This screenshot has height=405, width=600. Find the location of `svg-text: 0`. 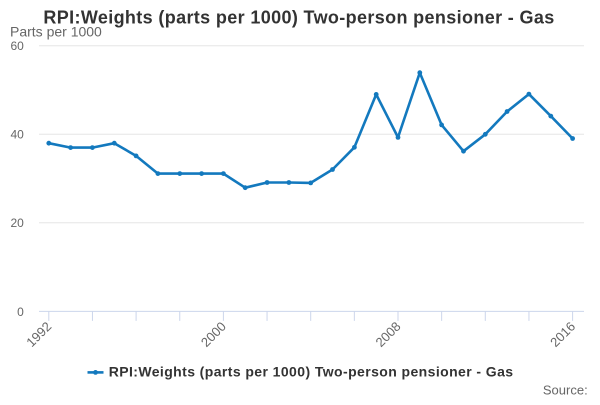

svg-text: 0 is located at coordinates (20, 312).